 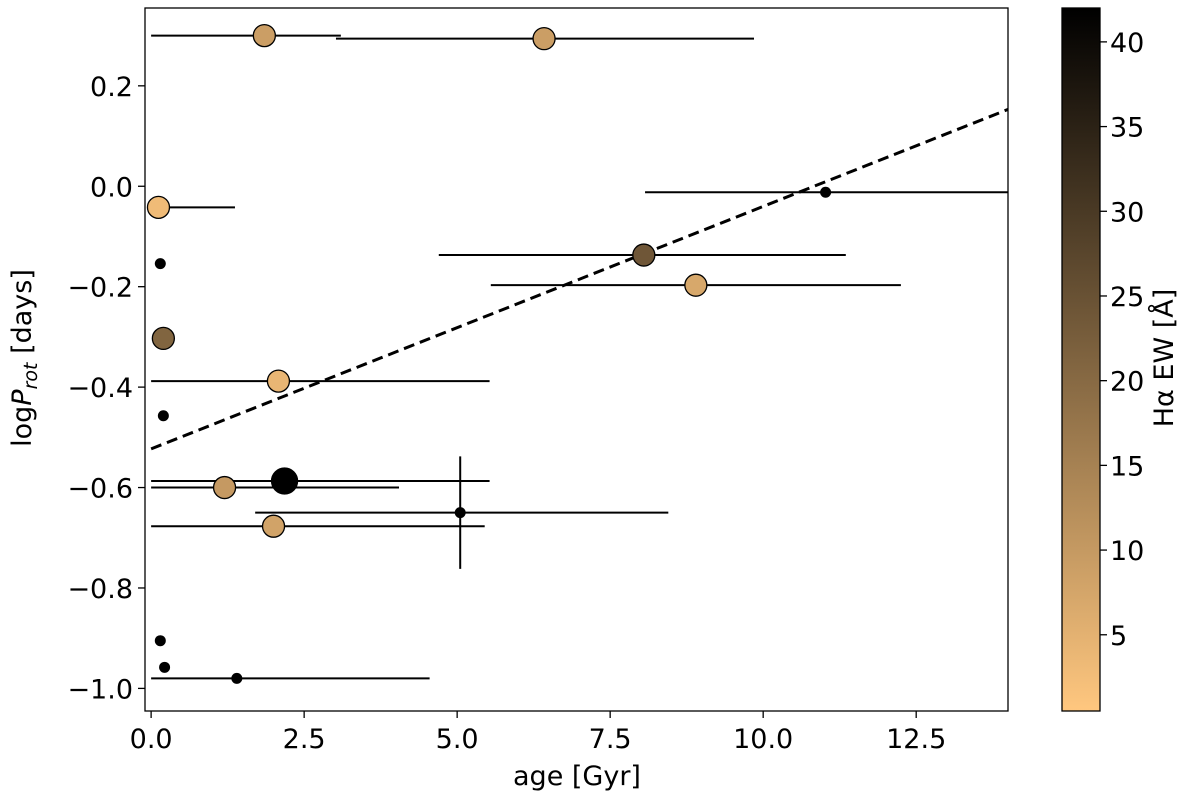 I want to click on colorbar-tick-label-3: 20, so click(x=1127, y=382).